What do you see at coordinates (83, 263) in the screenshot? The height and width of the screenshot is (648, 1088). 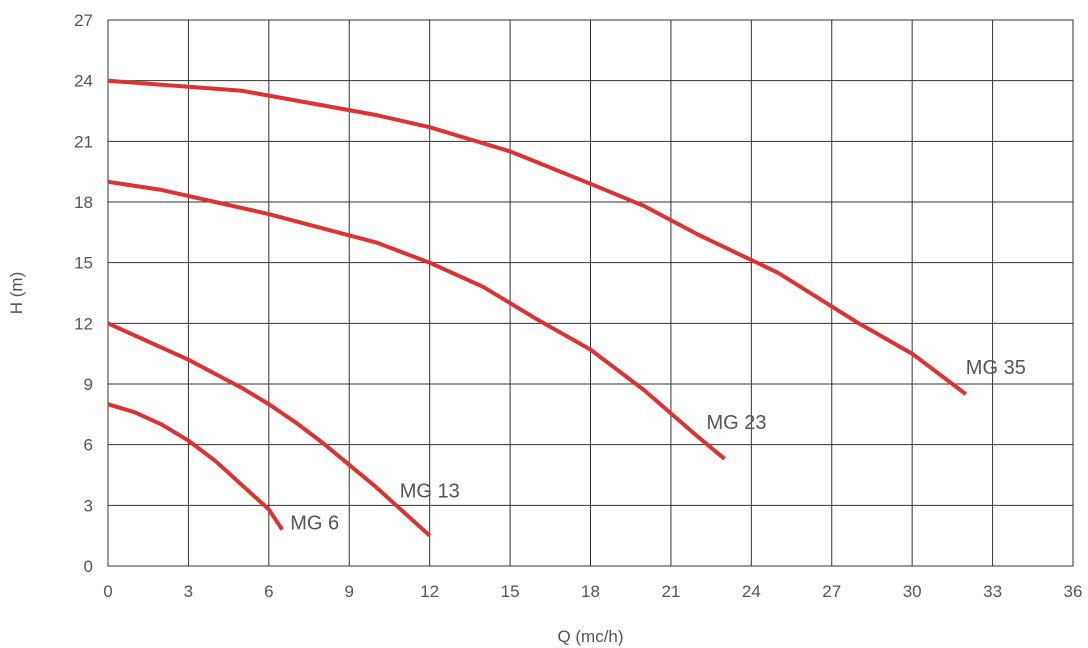 I see `y-tick-label: 15` at bounding box center [83, 263].